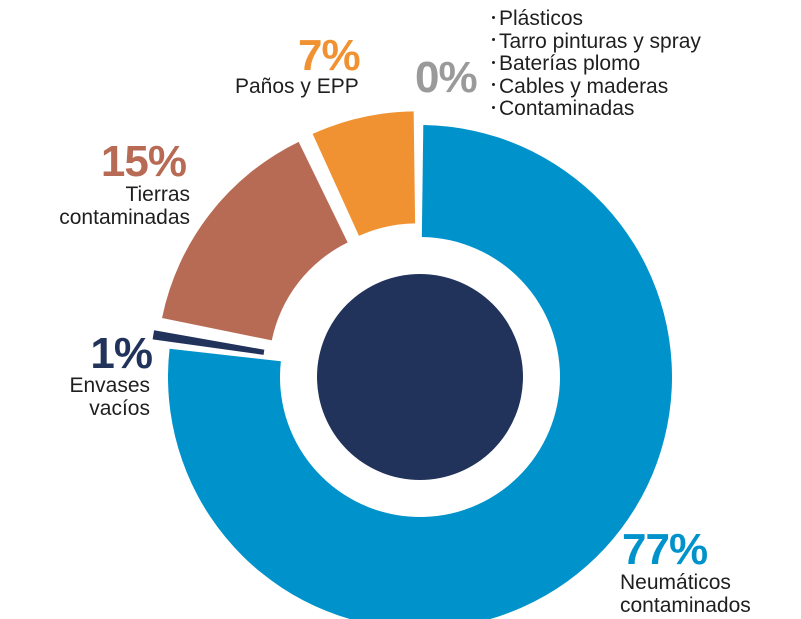 This screenshot has width=801, height=619. Describe the element at coordinates (446, 77) in the screenshot. I see `zero-percent-label: 0%` at that location.